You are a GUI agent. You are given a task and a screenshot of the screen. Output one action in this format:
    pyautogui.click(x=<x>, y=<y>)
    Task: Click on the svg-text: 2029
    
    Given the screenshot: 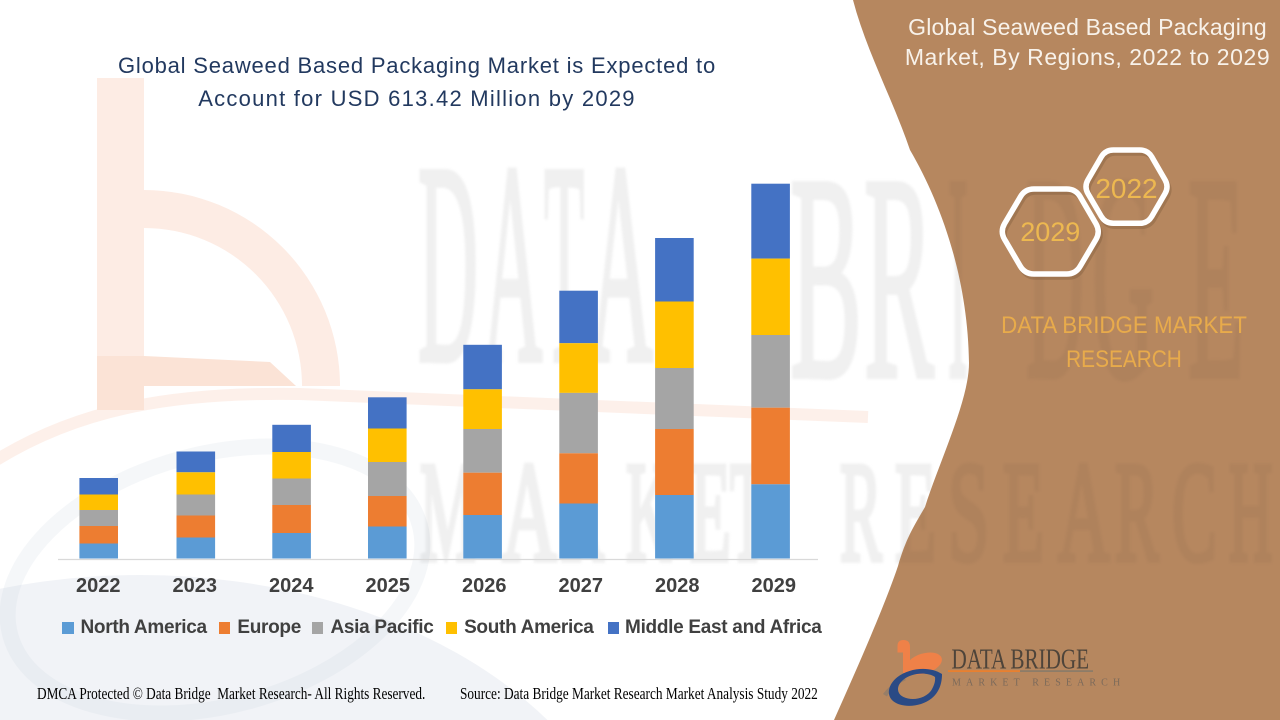 What is the action you would take?
    pyautogui.click(x=1050, y=232)
    